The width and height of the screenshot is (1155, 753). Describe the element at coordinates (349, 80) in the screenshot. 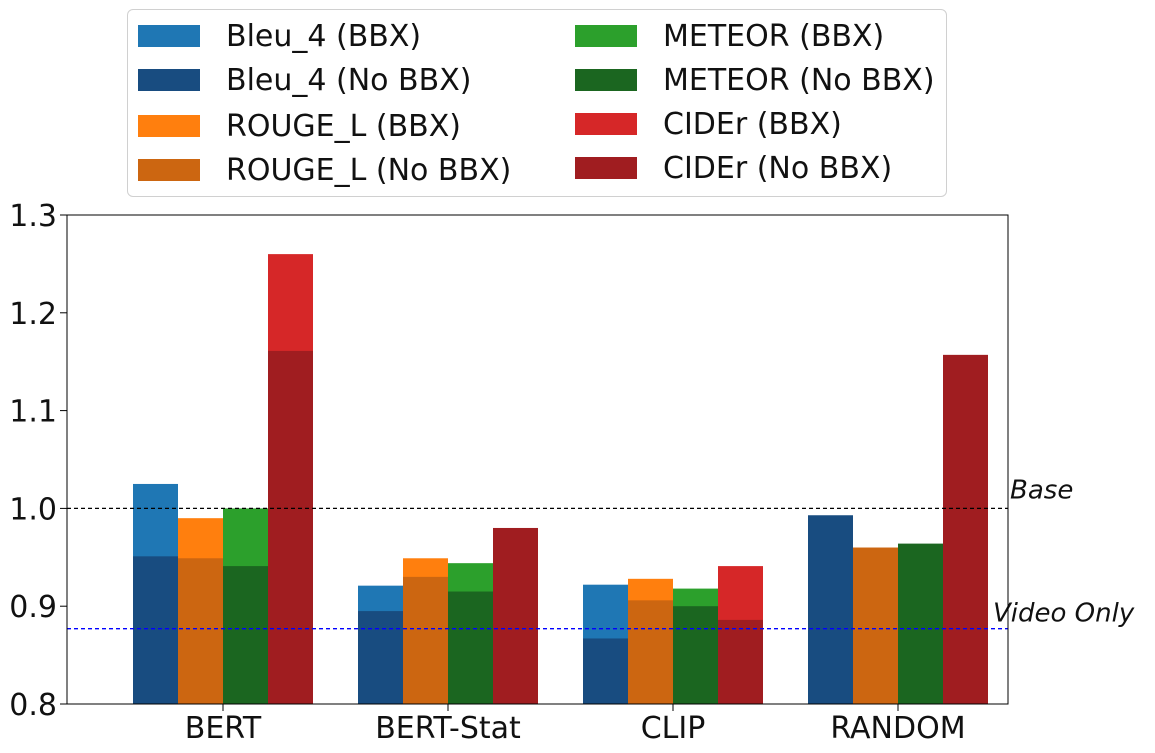

I see `legend-label: Bleu_4 (No BBX)` at that location.